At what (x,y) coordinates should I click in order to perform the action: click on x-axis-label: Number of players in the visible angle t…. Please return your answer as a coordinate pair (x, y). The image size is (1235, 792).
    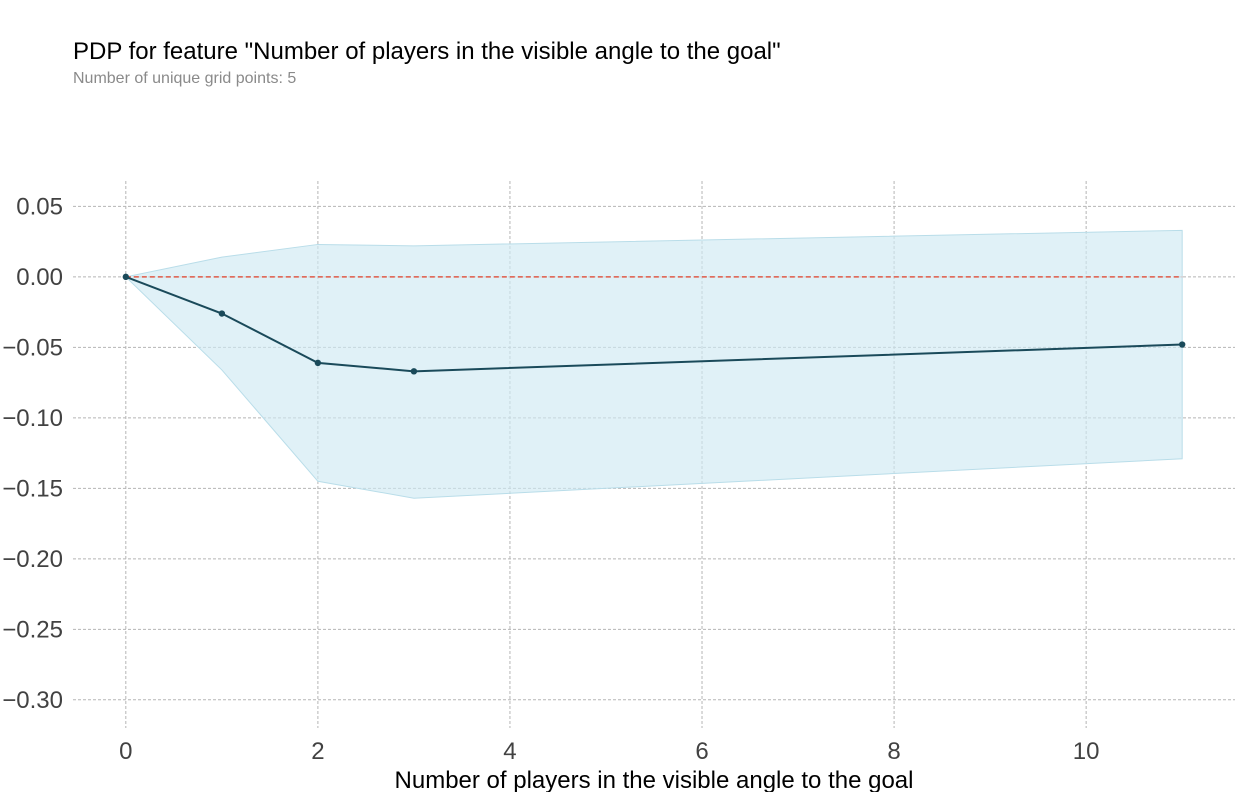
    Looking at the image, I should click on (654, 779).